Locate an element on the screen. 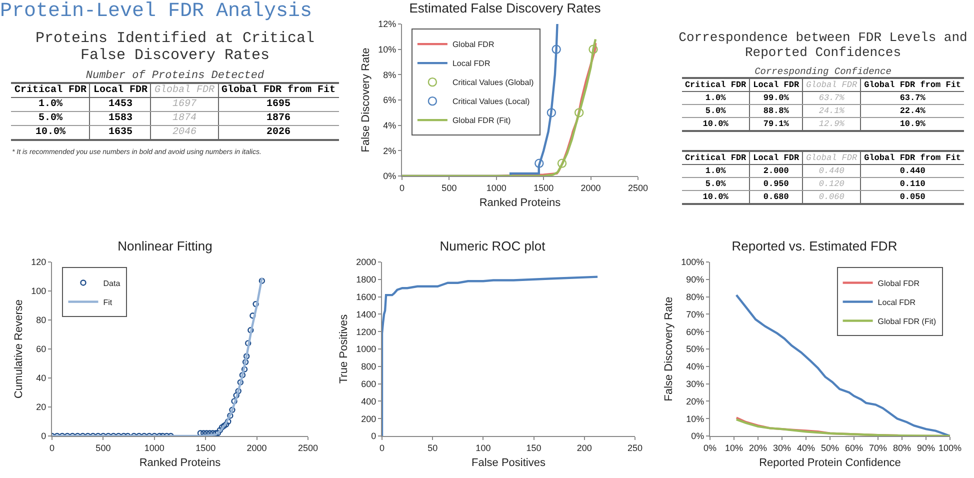 This screenshot has width=974, height=478. text: 1874 is located at coordinates (184, 118).